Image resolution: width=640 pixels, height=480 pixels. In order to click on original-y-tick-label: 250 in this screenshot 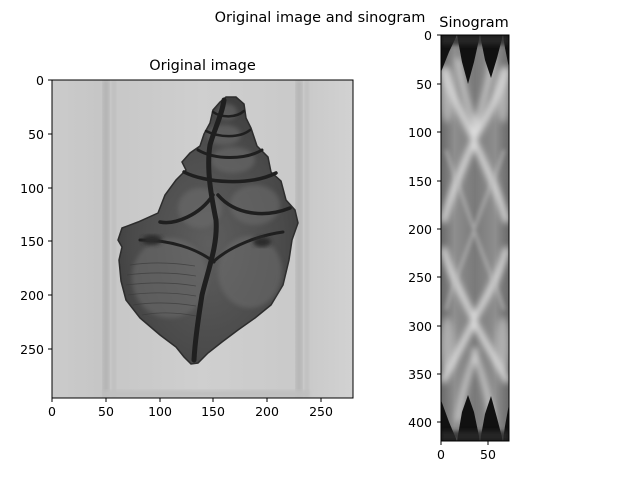, I will do `click(32, 349)`.